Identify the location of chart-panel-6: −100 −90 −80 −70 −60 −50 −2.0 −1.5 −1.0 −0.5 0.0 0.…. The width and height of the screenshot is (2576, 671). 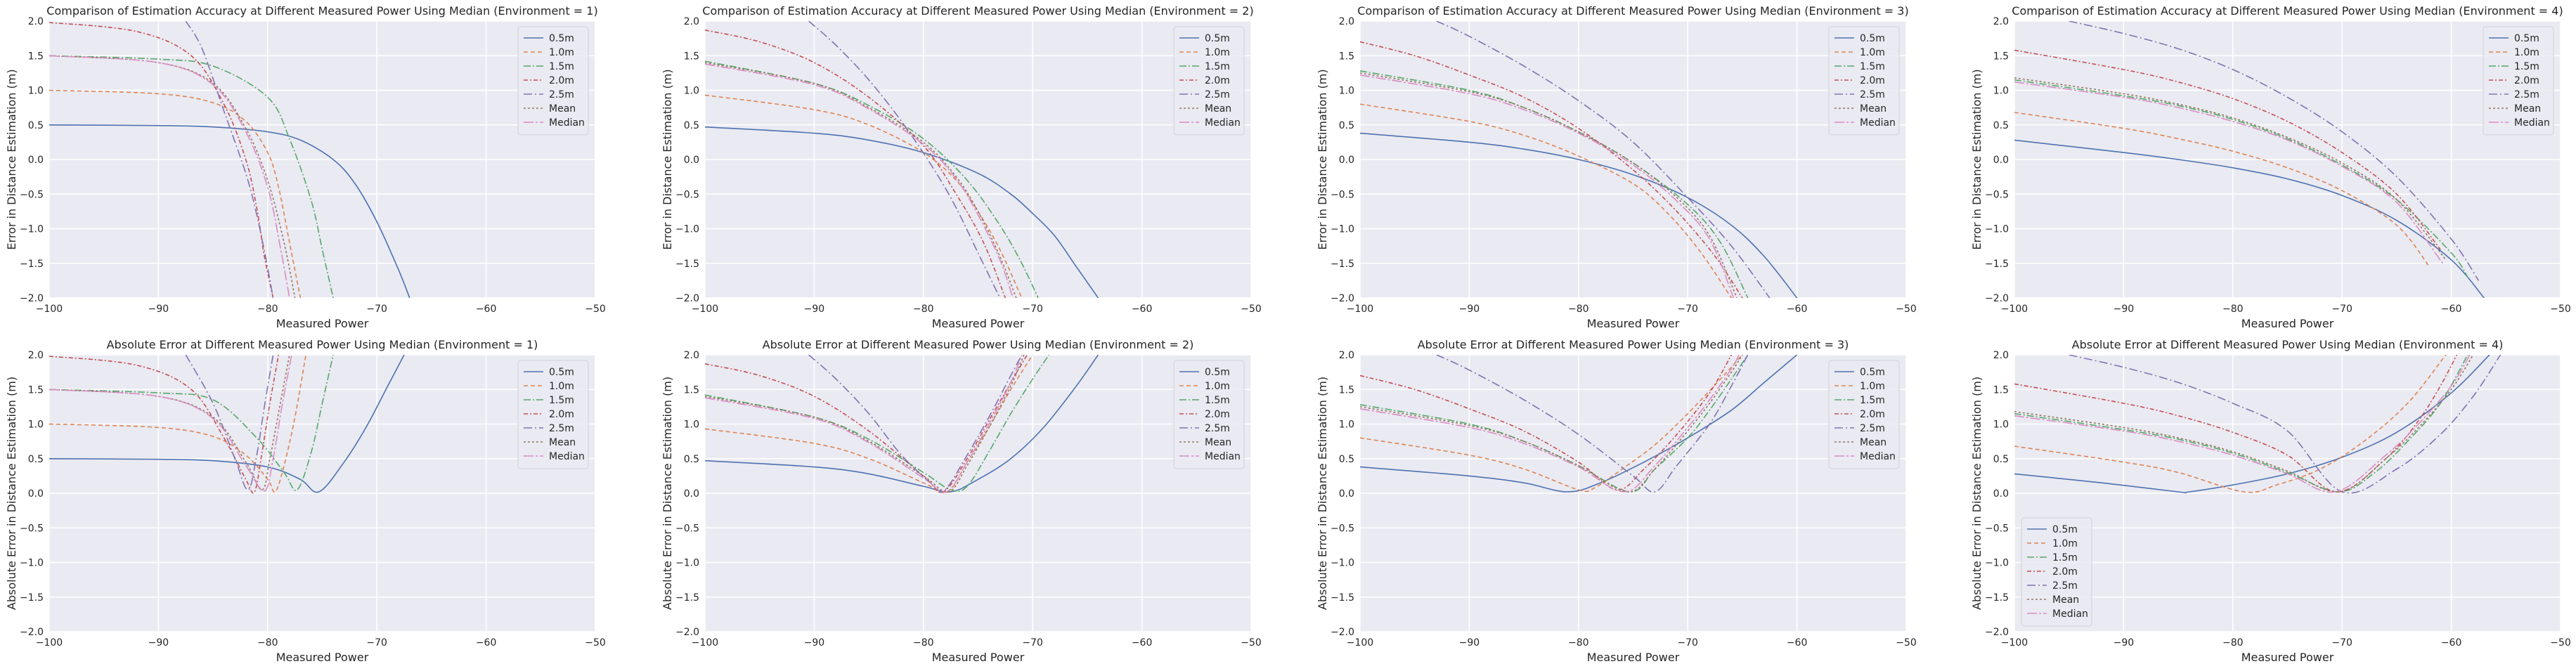
(962, 501).